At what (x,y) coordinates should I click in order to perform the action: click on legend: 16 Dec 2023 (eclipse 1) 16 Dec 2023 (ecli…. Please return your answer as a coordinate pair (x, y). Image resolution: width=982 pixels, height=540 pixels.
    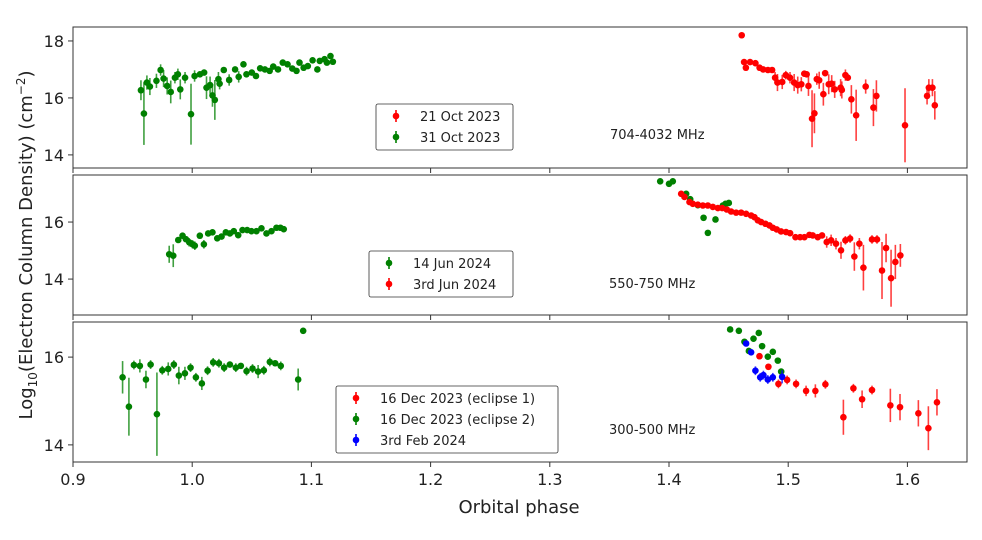
    Looking at the image, I should click on (447, 419).